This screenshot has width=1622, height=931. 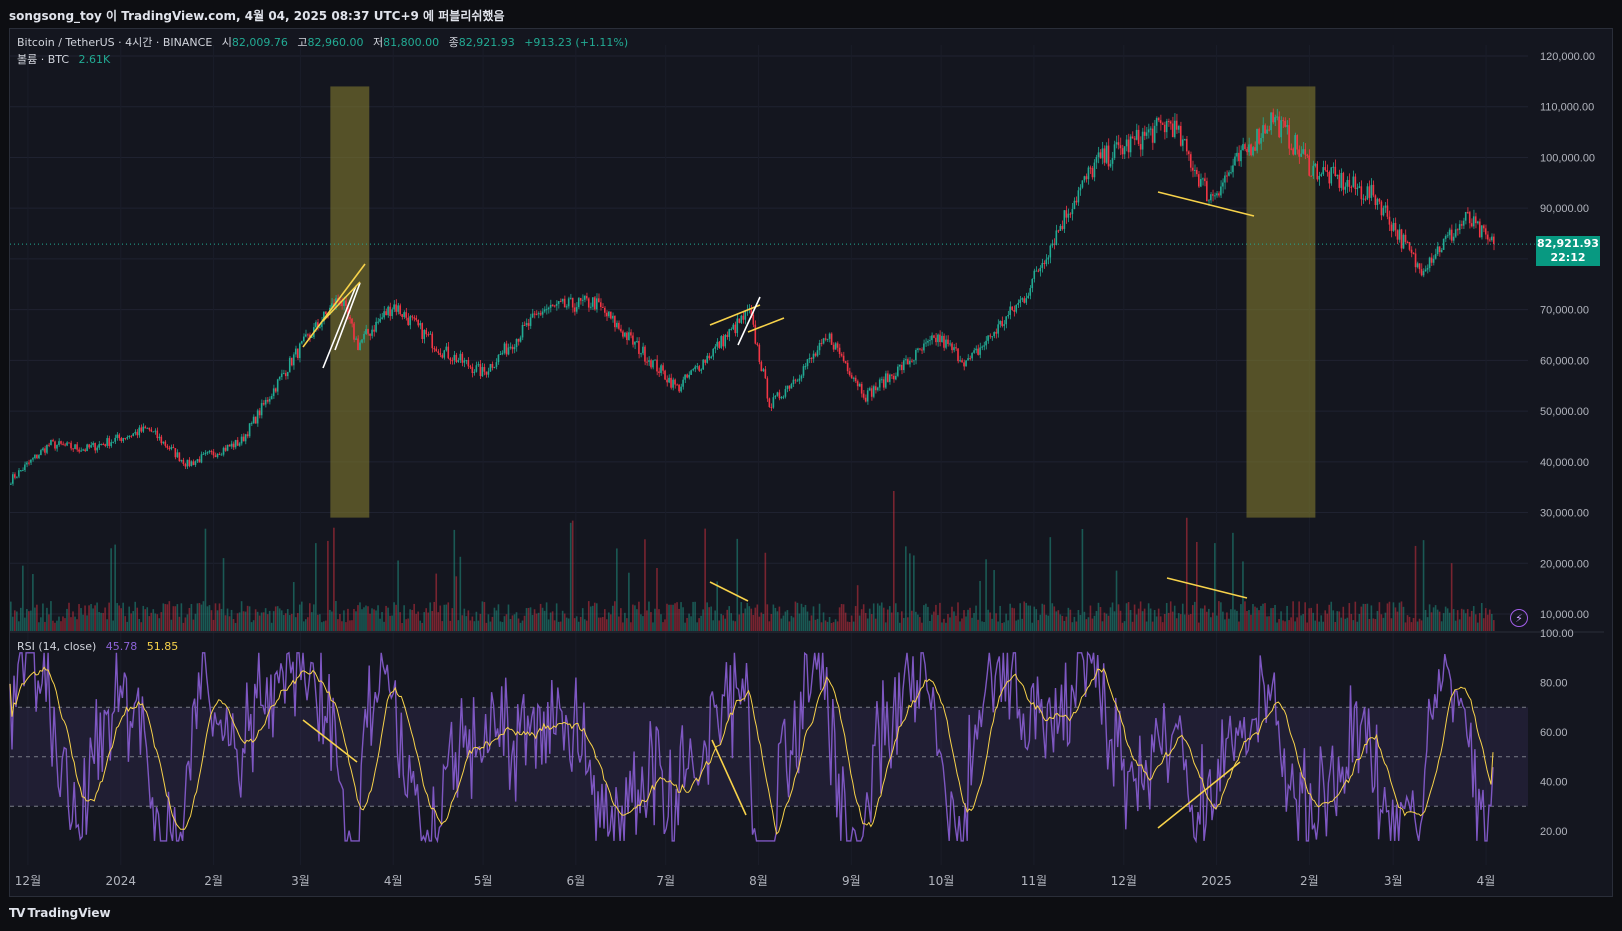 What do you see at coordinates (43, 59) in the screenshot?
I see `volume-label: 볼륨 · BTC` at bounding box center [43, 59].